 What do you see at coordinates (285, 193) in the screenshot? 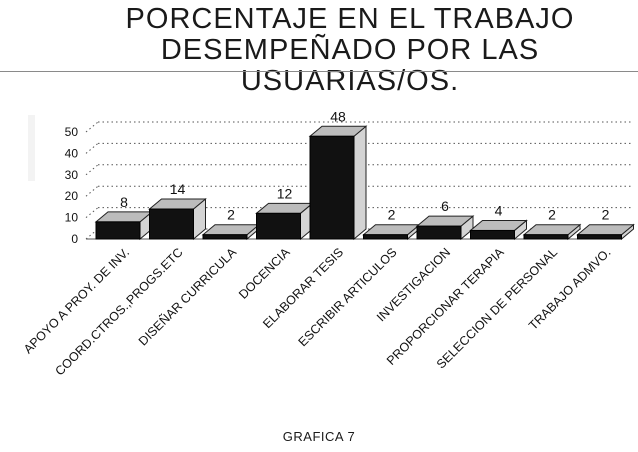
I see `bar-value-label: 12` at bounding box center [285, 193].